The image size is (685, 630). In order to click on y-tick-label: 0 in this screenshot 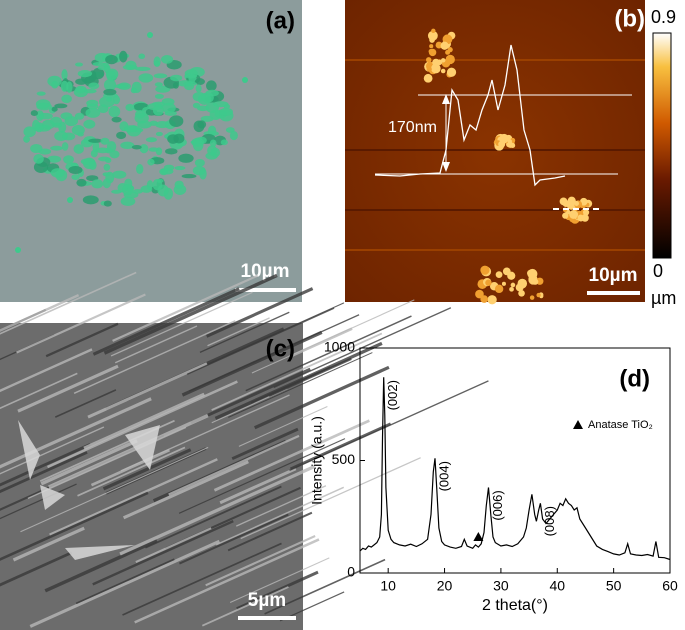, I will do `click(351, 572)`.